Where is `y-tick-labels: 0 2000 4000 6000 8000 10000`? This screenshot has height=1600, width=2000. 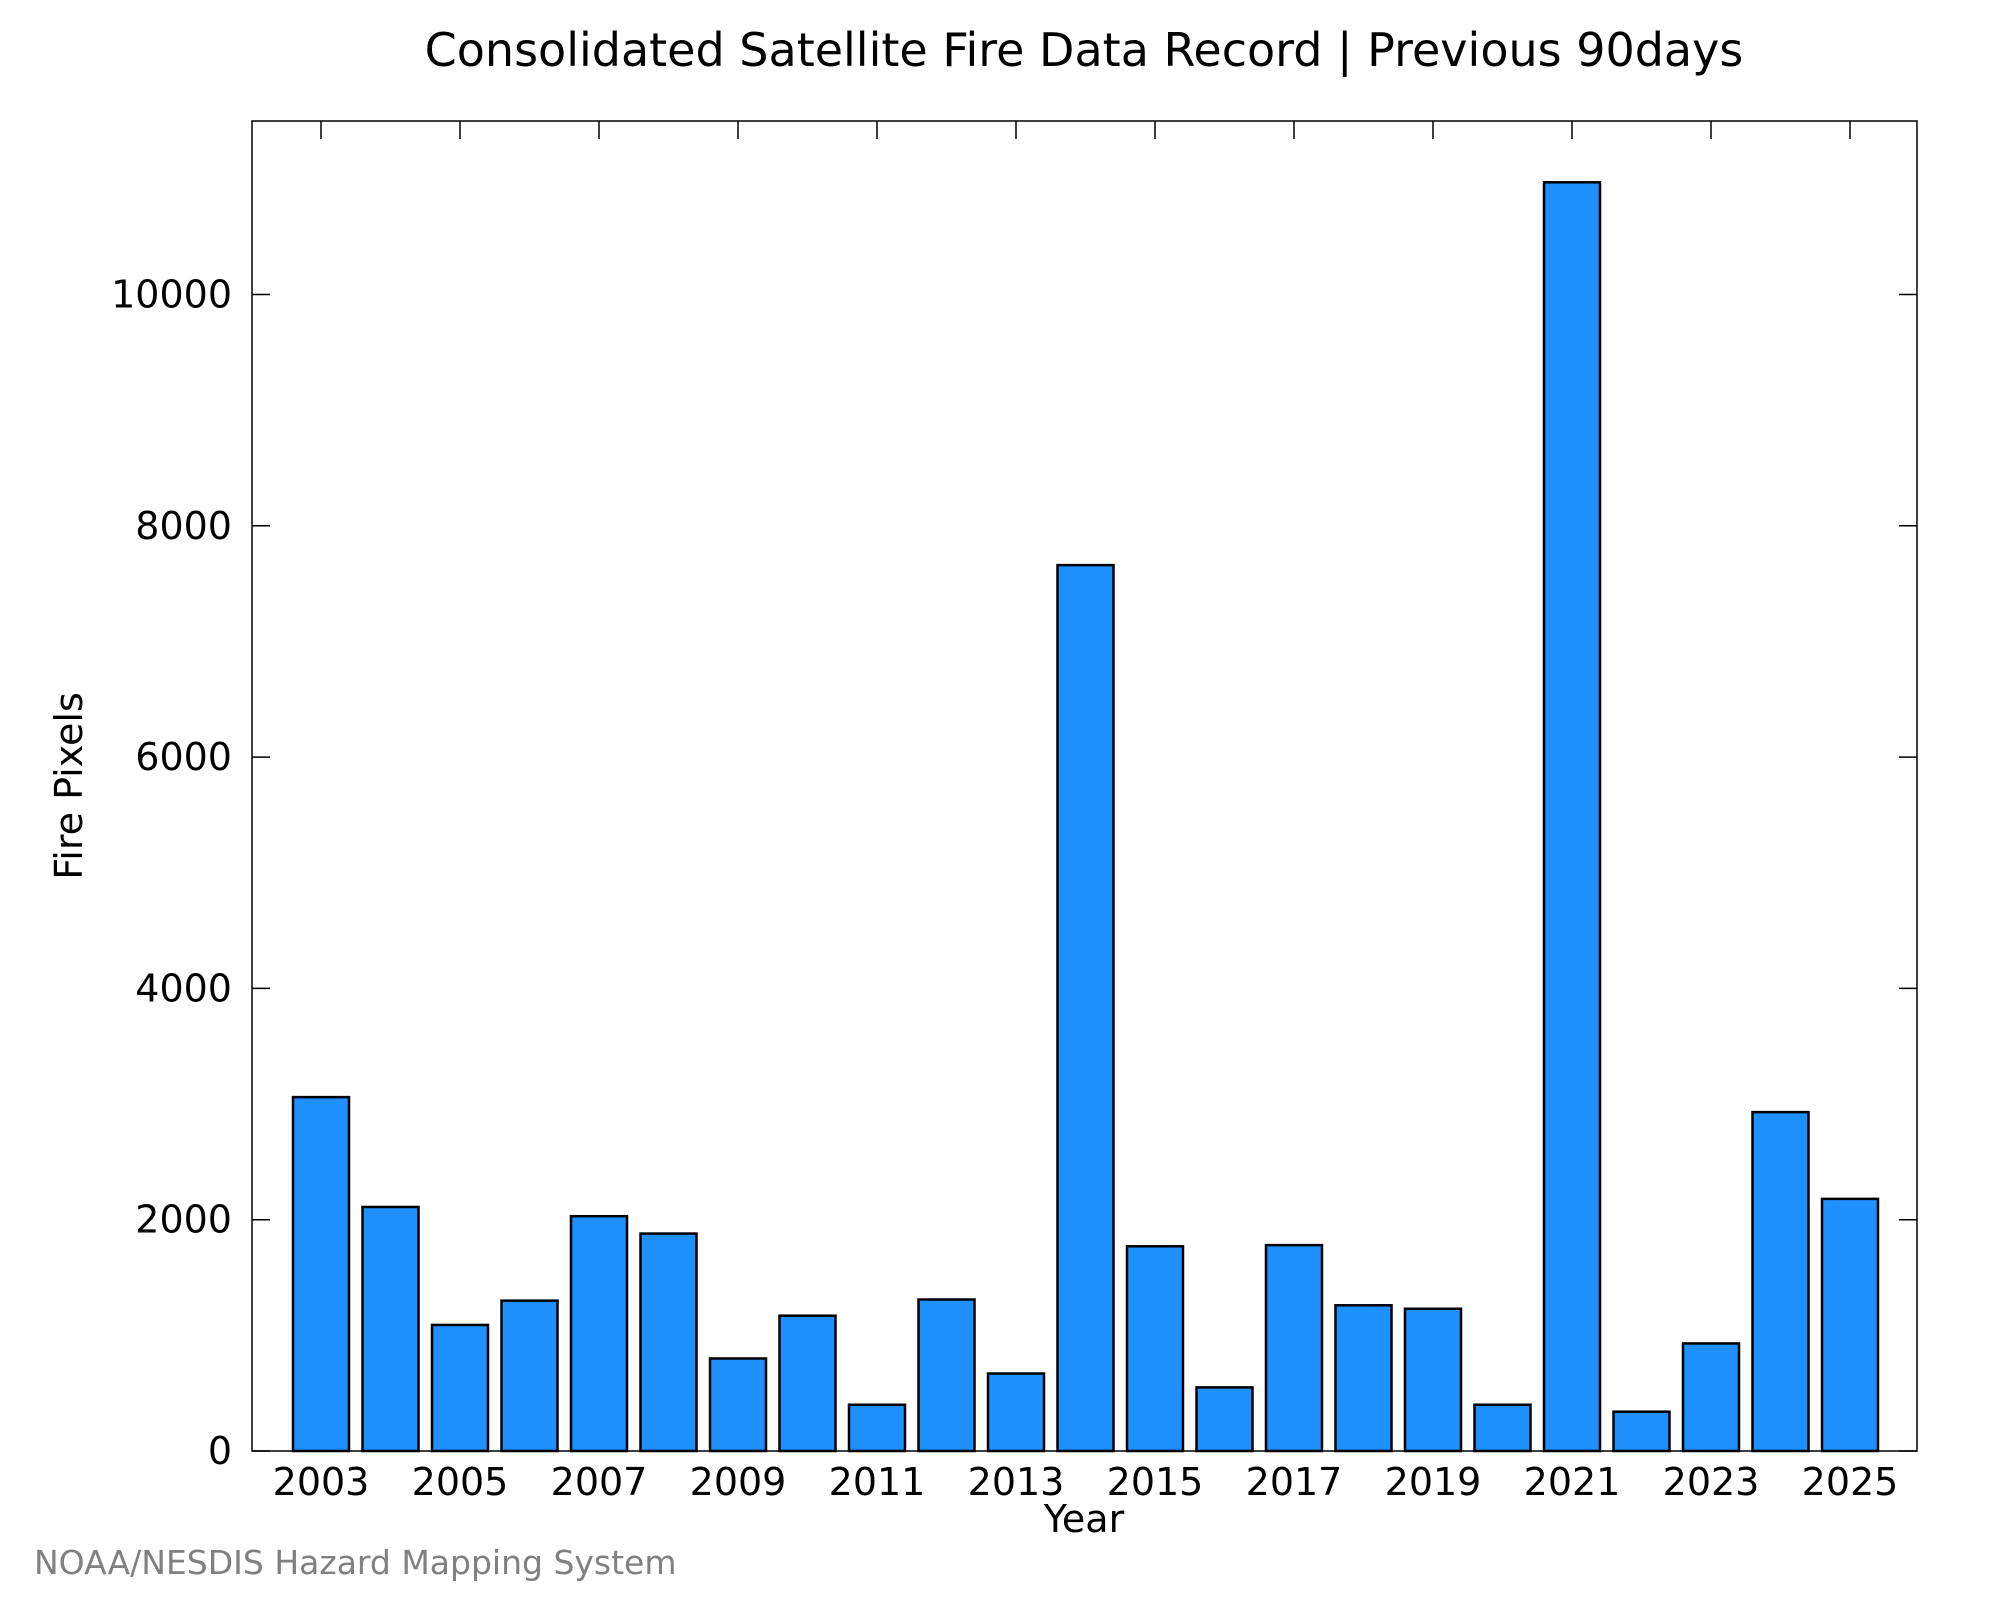
y-tick-labels: 0 2000 4000 6000 8000 10000 is located at coordinates (171, 872).